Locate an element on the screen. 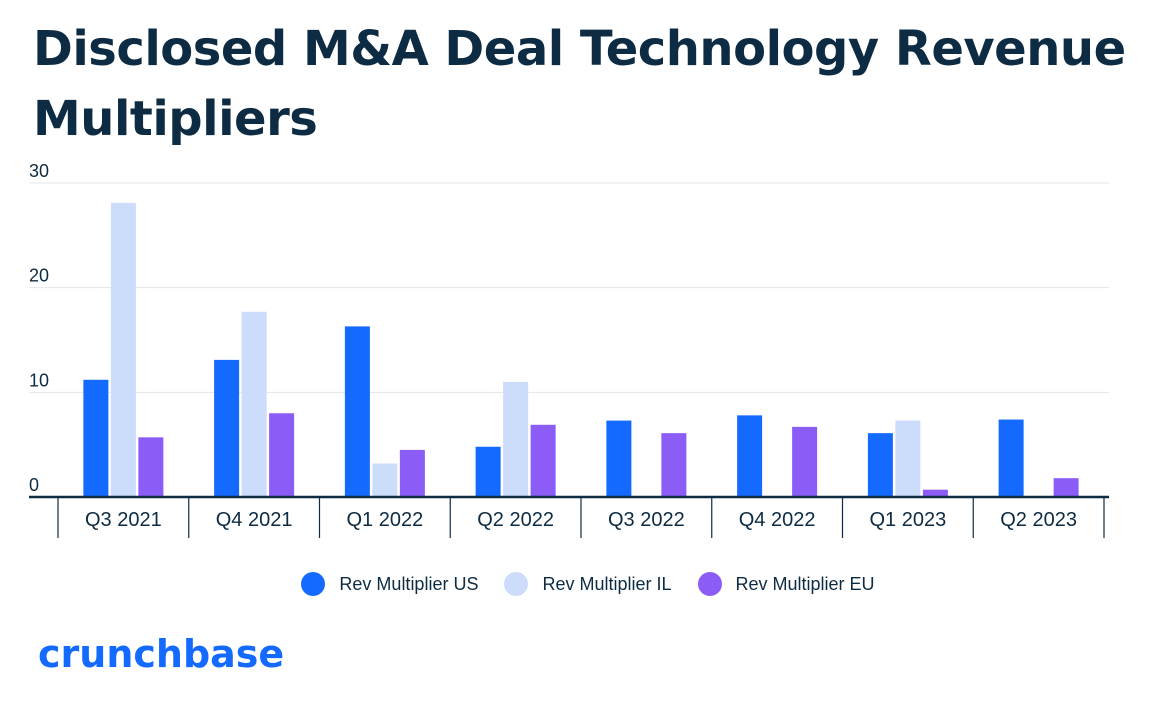  x-tick-label: Q3 2021 is located at coordinates (123, 520).